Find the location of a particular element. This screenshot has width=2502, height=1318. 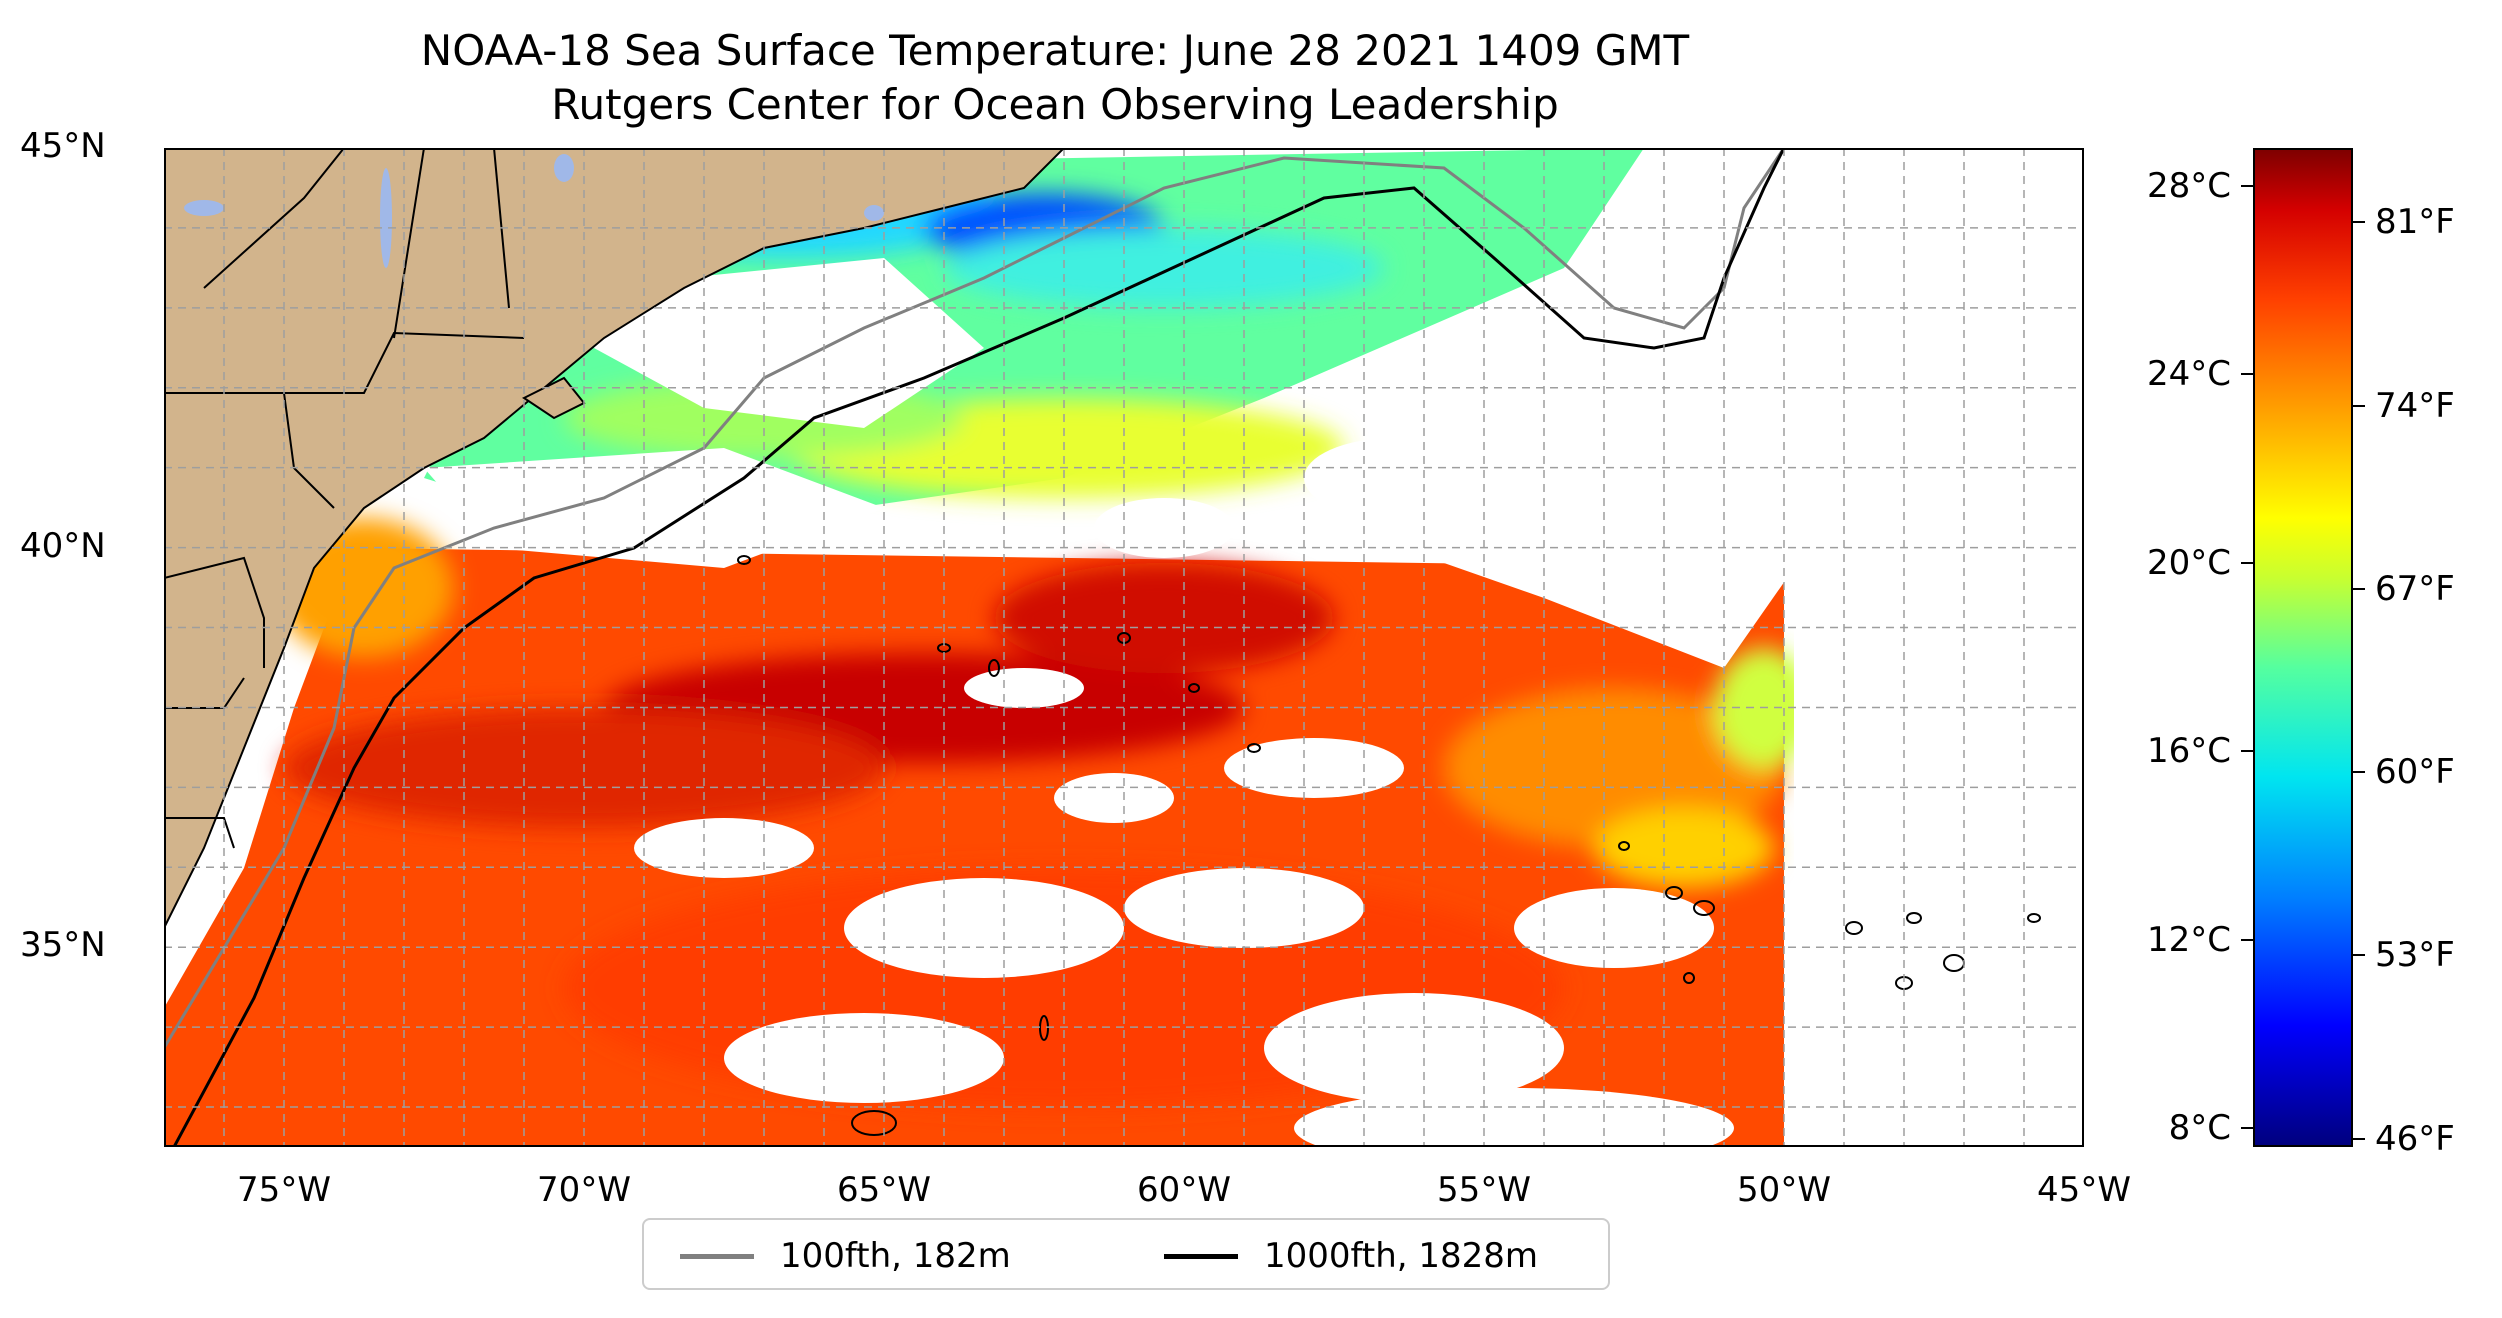

legend-line-100fth is located at coordinates (717, 1256).